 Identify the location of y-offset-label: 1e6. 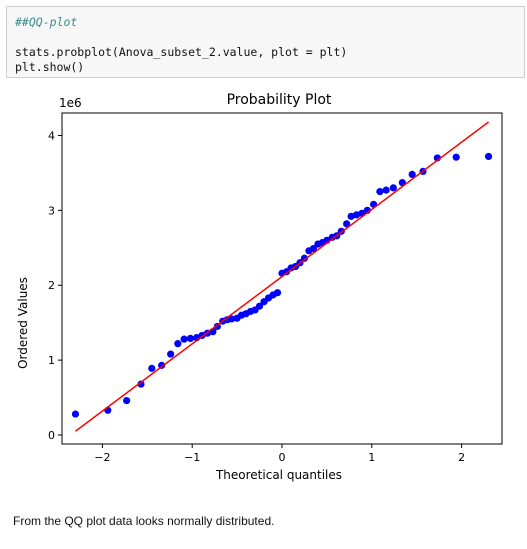
(70, 103).